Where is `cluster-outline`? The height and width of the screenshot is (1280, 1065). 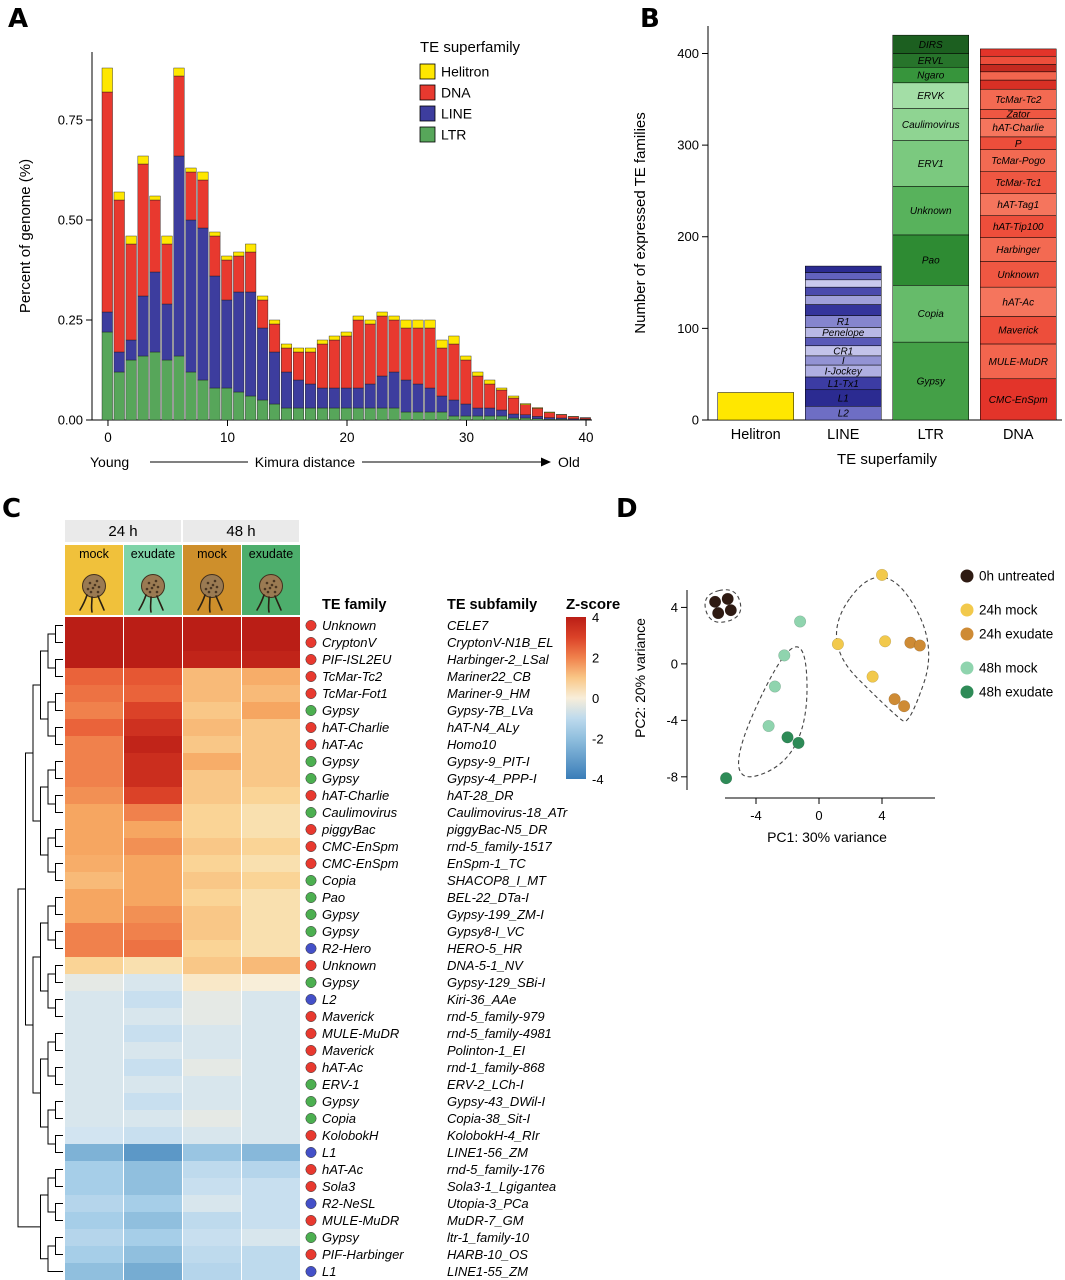
cluster-outline is located at coordinates (723, 606).